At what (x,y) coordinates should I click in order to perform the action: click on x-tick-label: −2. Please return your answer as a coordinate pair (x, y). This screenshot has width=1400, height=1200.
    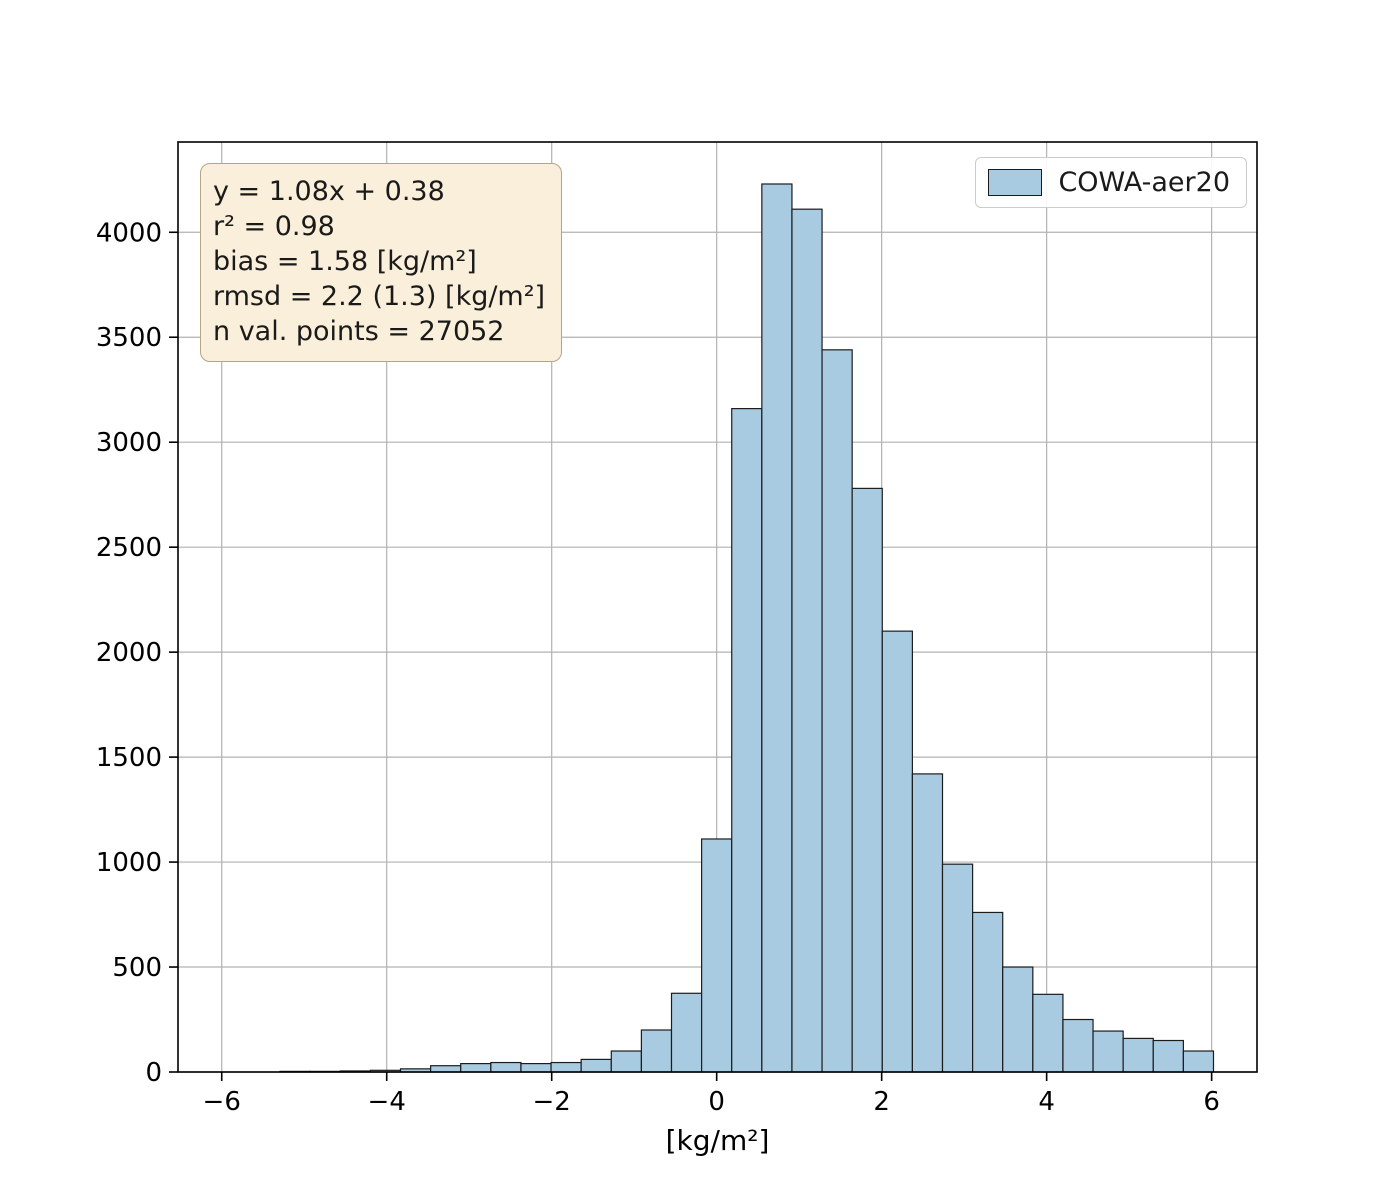
    Looking at the image, I should click on (552, 1102).